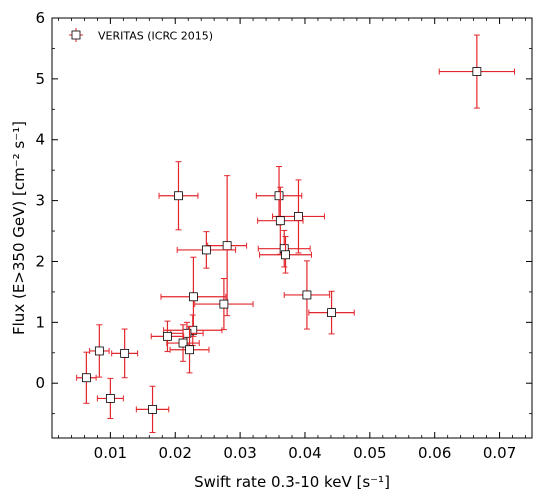  Describe the element at coordinates (434, 453) in the screenshot. I see `x-tick-label: 0.06` at that location.